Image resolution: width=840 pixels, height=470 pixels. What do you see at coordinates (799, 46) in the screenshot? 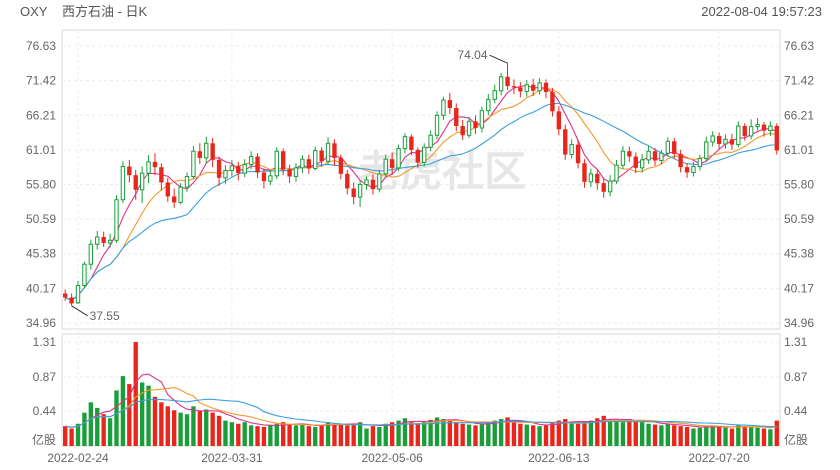
I see `price-tick-right: 76.63` at bounding box center [799, 46].